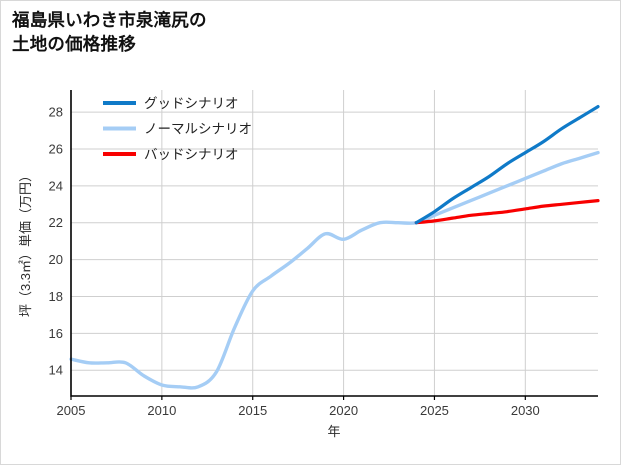 Image resolution: width=621 pixels, height=465 pixels. Describe the element at coordinates (343, 410) in the screenshot. I see `x-tick-label: 2020` at that location.